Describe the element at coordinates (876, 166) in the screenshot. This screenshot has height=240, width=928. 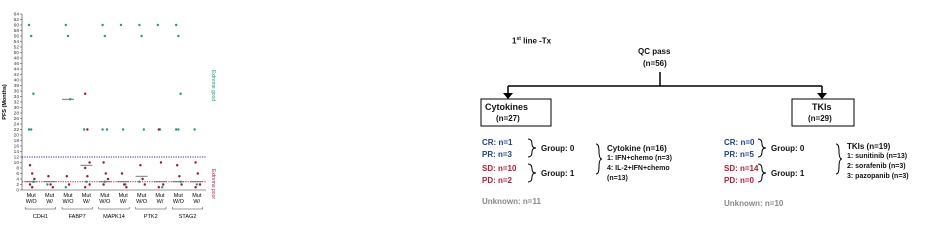
I see `treatment: 2: sorafenib (n=3)` at that location.